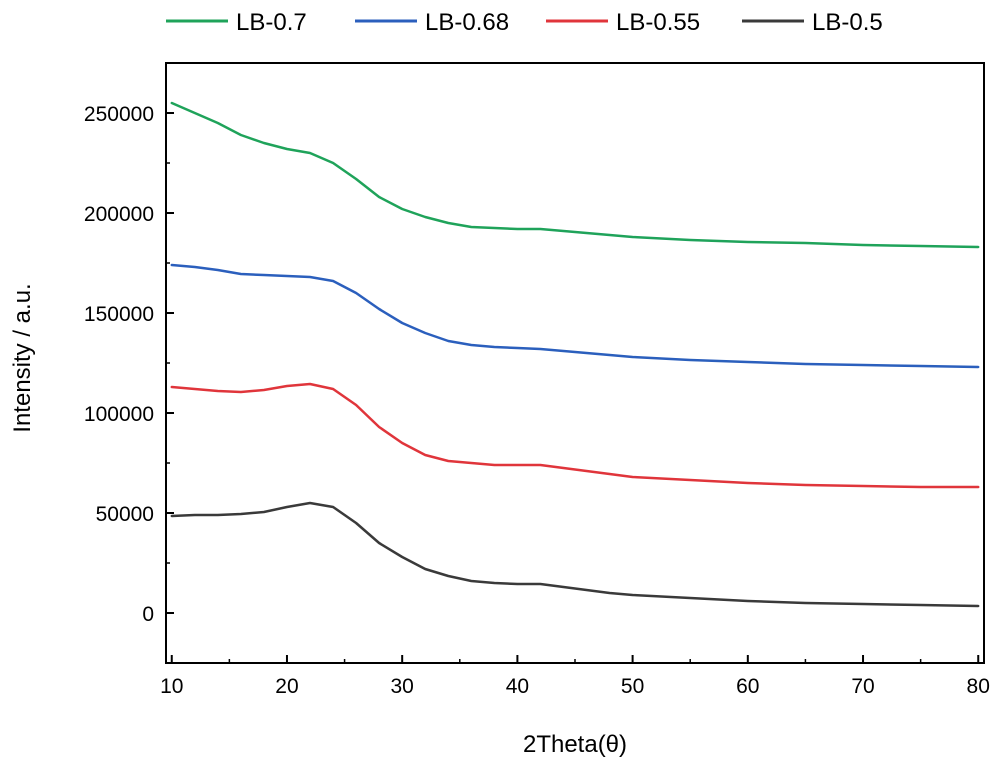 This screenshot has height=776, width=1000. I want to click on x-tick-label: 70, so click(862, 686).